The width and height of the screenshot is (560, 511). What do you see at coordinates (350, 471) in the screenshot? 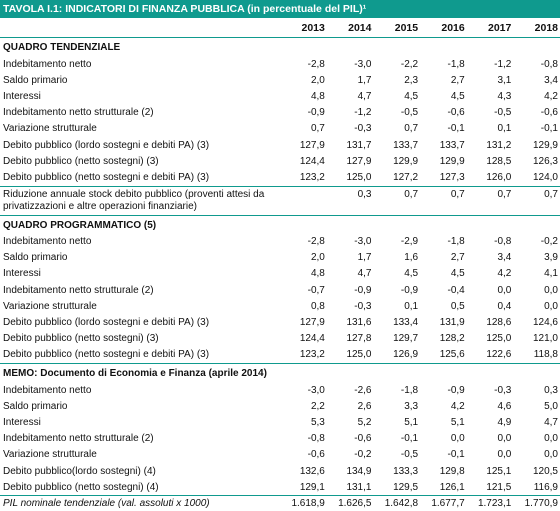
I see `value-cell: 134,9` at bounding box center [350, 471].